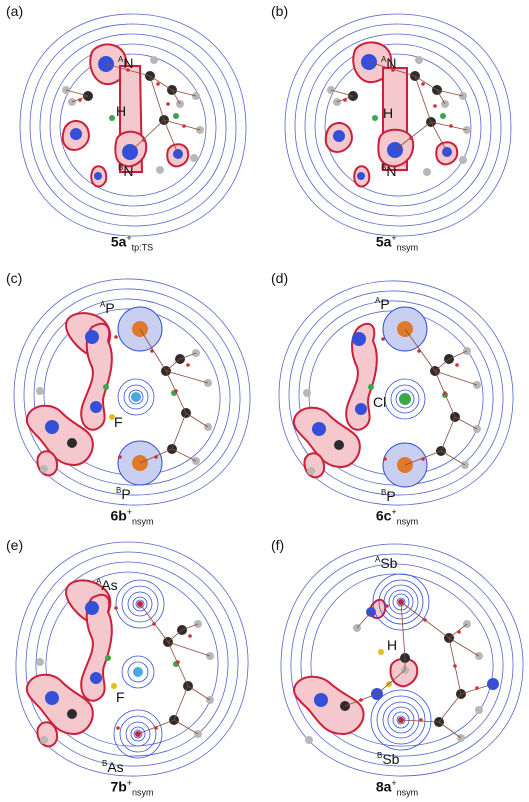 This screenshot has height=802, width=529. I want to click on panel-caption: 8a+nsym, so click(397, 788).